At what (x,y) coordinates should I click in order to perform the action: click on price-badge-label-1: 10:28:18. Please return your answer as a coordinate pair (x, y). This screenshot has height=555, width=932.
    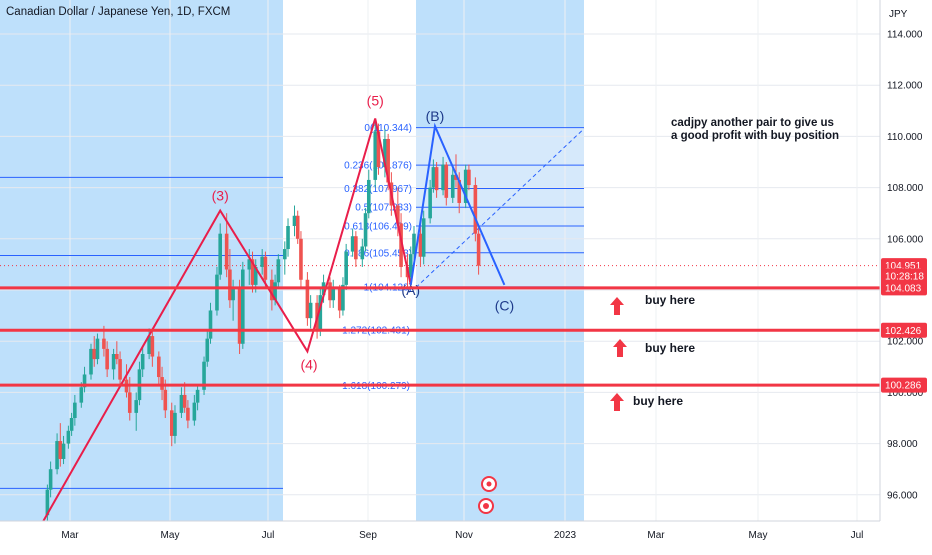
    Looking at the image, I should click on (904, 276).